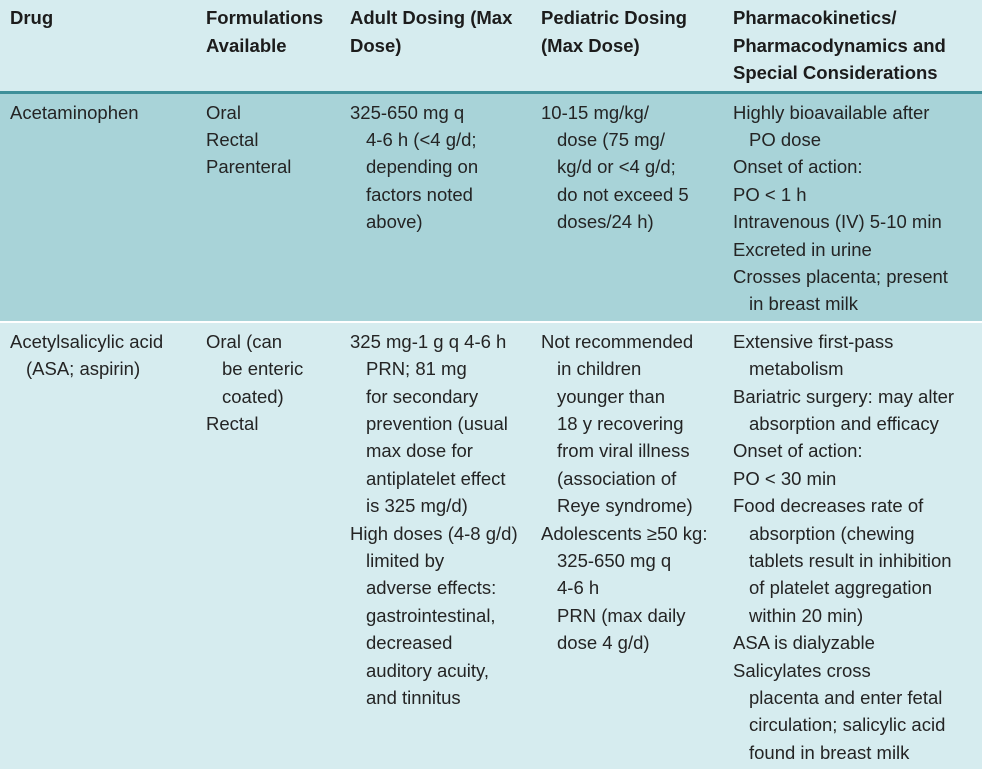 This screenshot has height=769, width=982. What do you see at coordinates (770, 194) in the screenshot?
I see `cell-line: PO < 1 h` at bounding box center [770, 194].